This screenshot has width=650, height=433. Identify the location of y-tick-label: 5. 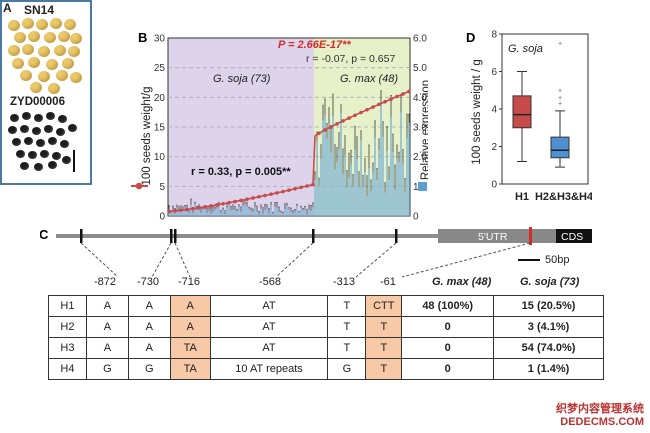
(162, 187).